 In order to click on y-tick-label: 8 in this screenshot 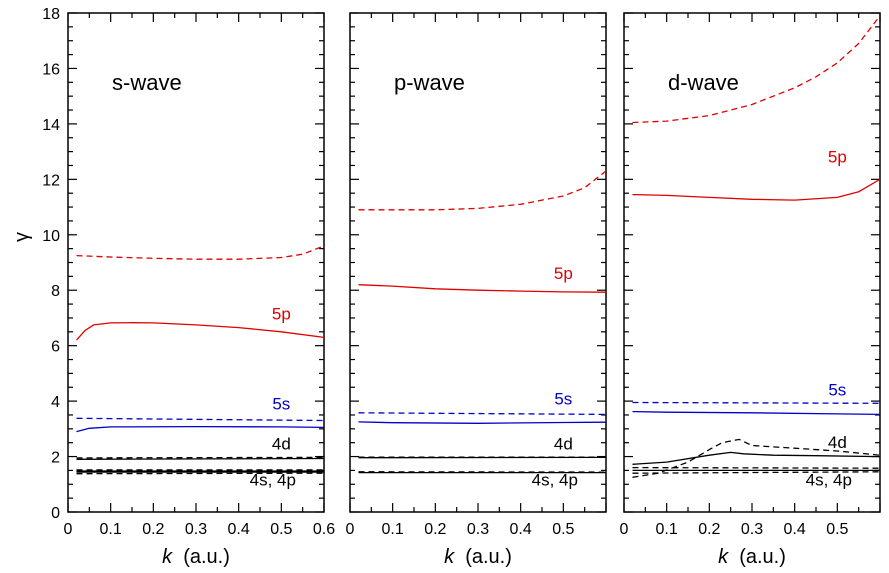, I will do `click(55, 291)`.